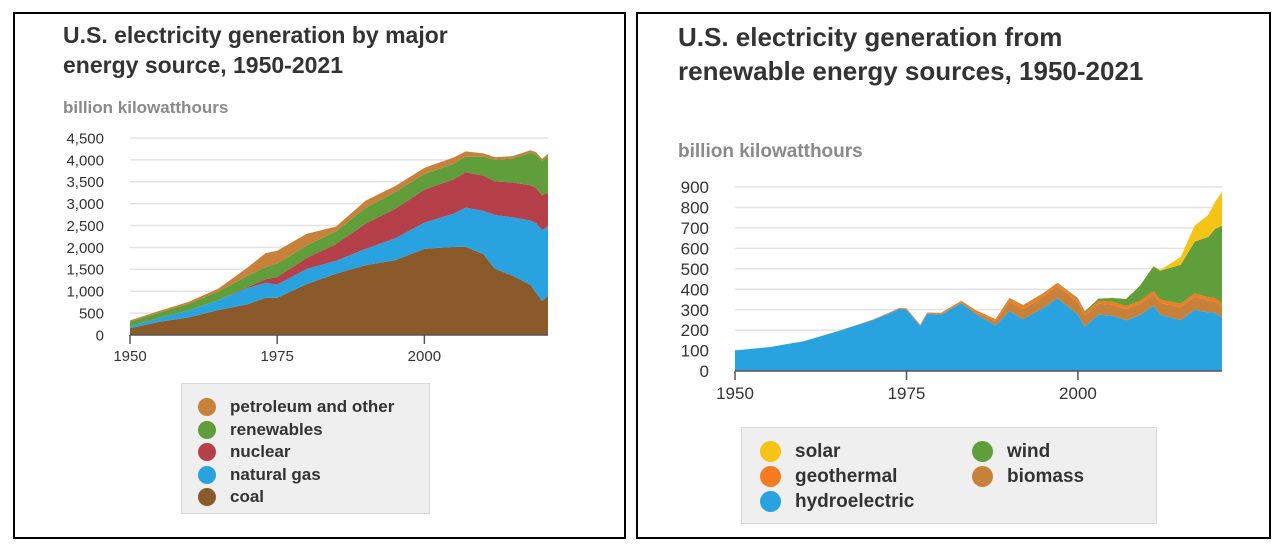 The width and height of the screenshot is (1282, 555). I want to click on y-tick-label: 4,500, so click(85, 138).